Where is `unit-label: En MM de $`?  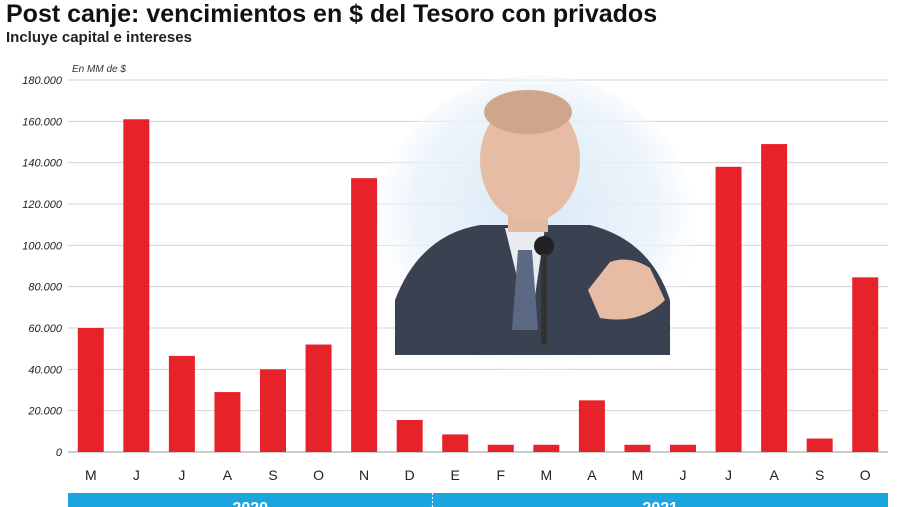
unit-label: En MM de $ is located at coordinates (99, 69).